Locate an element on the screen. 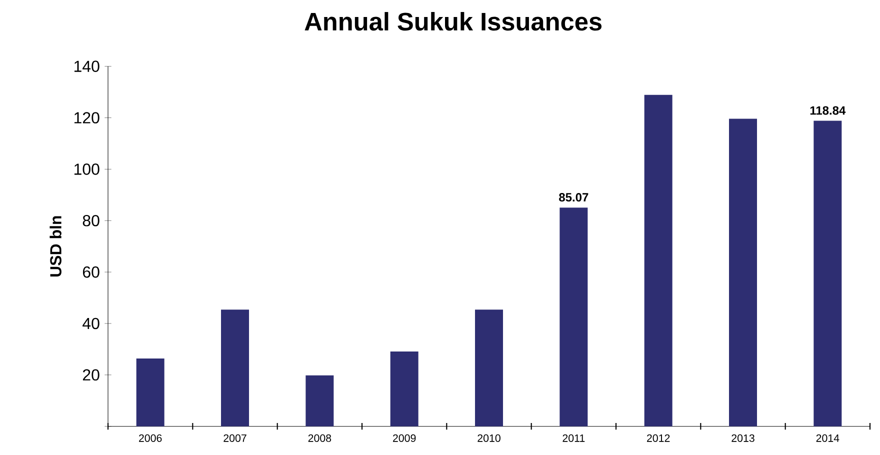 This screenshot has height=455, width=880. x-tick-label: 2009 is located at coordinates (404, 438).